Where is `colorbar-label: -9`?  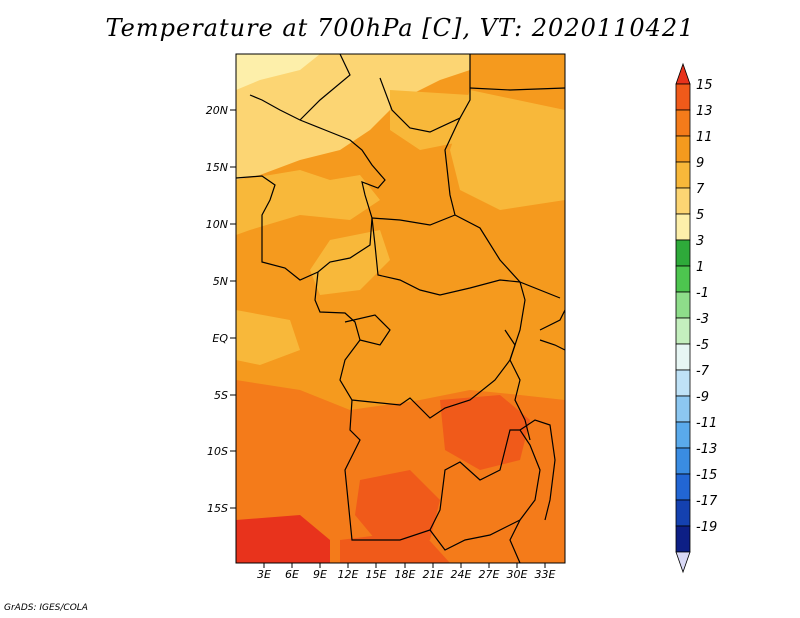 colorbar-label: -9 is located at coordinates (702, 397).